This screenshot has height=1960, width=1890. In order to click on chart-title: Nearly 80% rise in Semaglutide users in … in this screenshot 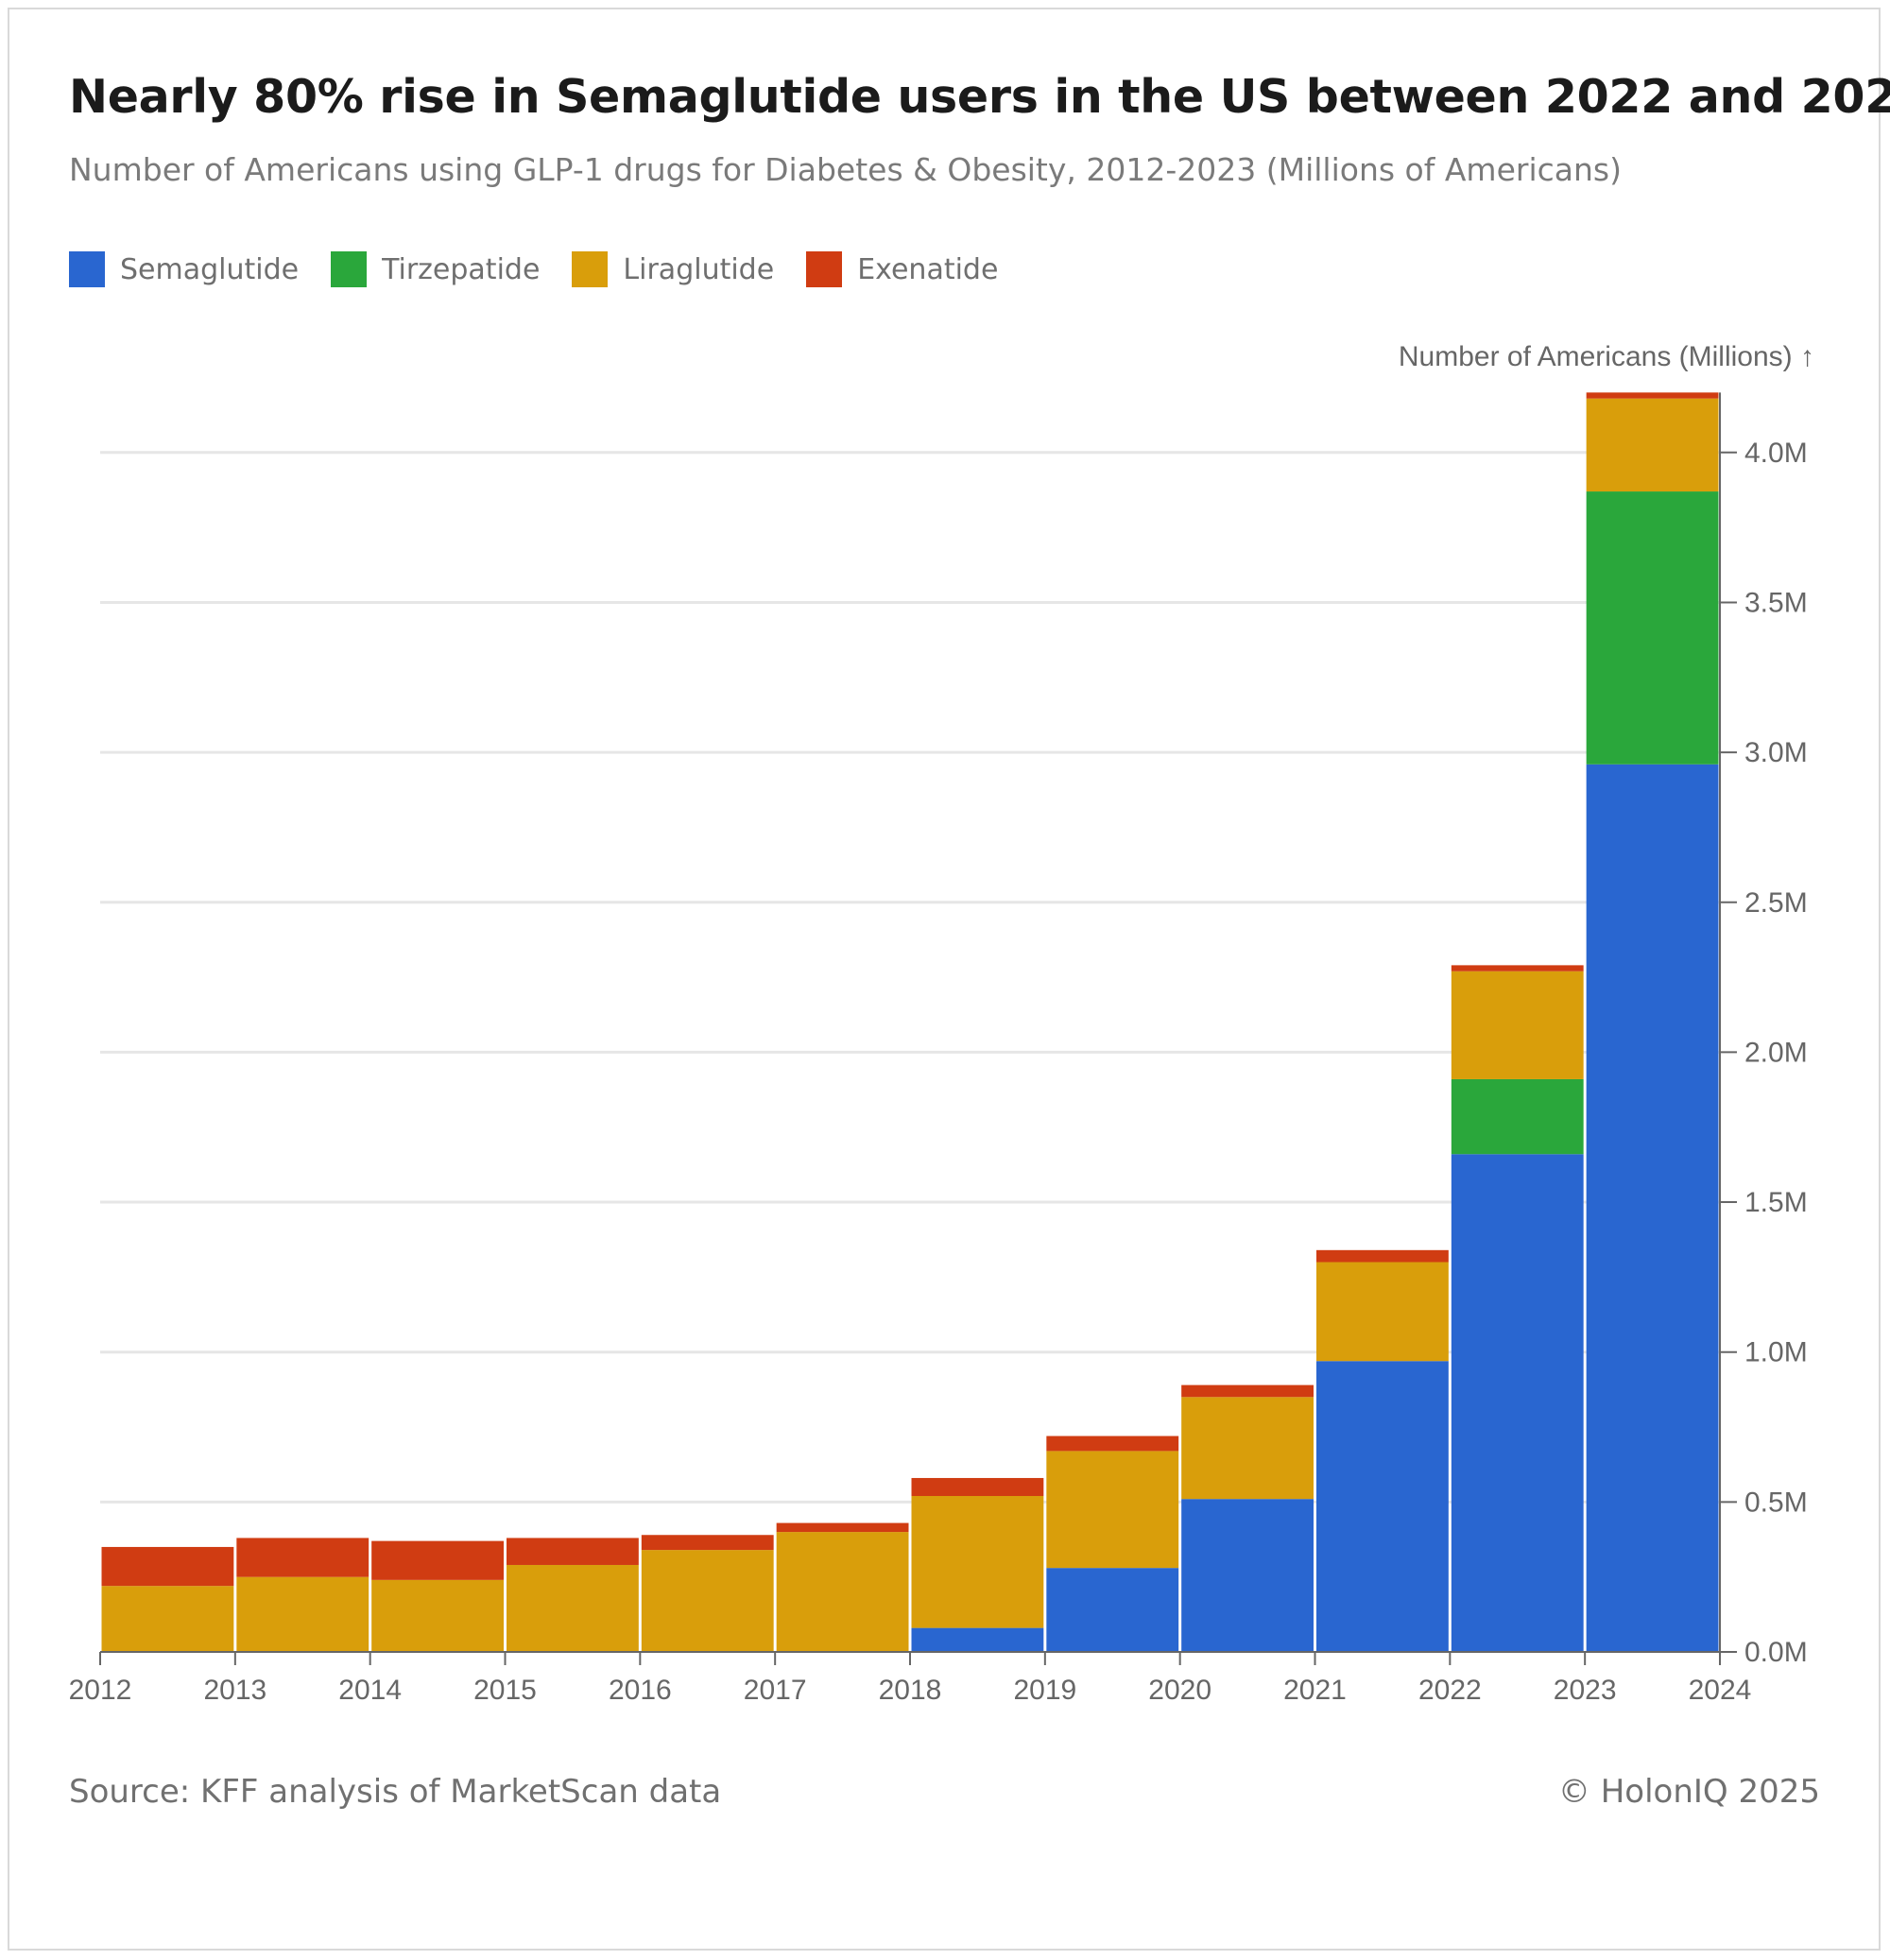, I will do `click(979, 97)`.